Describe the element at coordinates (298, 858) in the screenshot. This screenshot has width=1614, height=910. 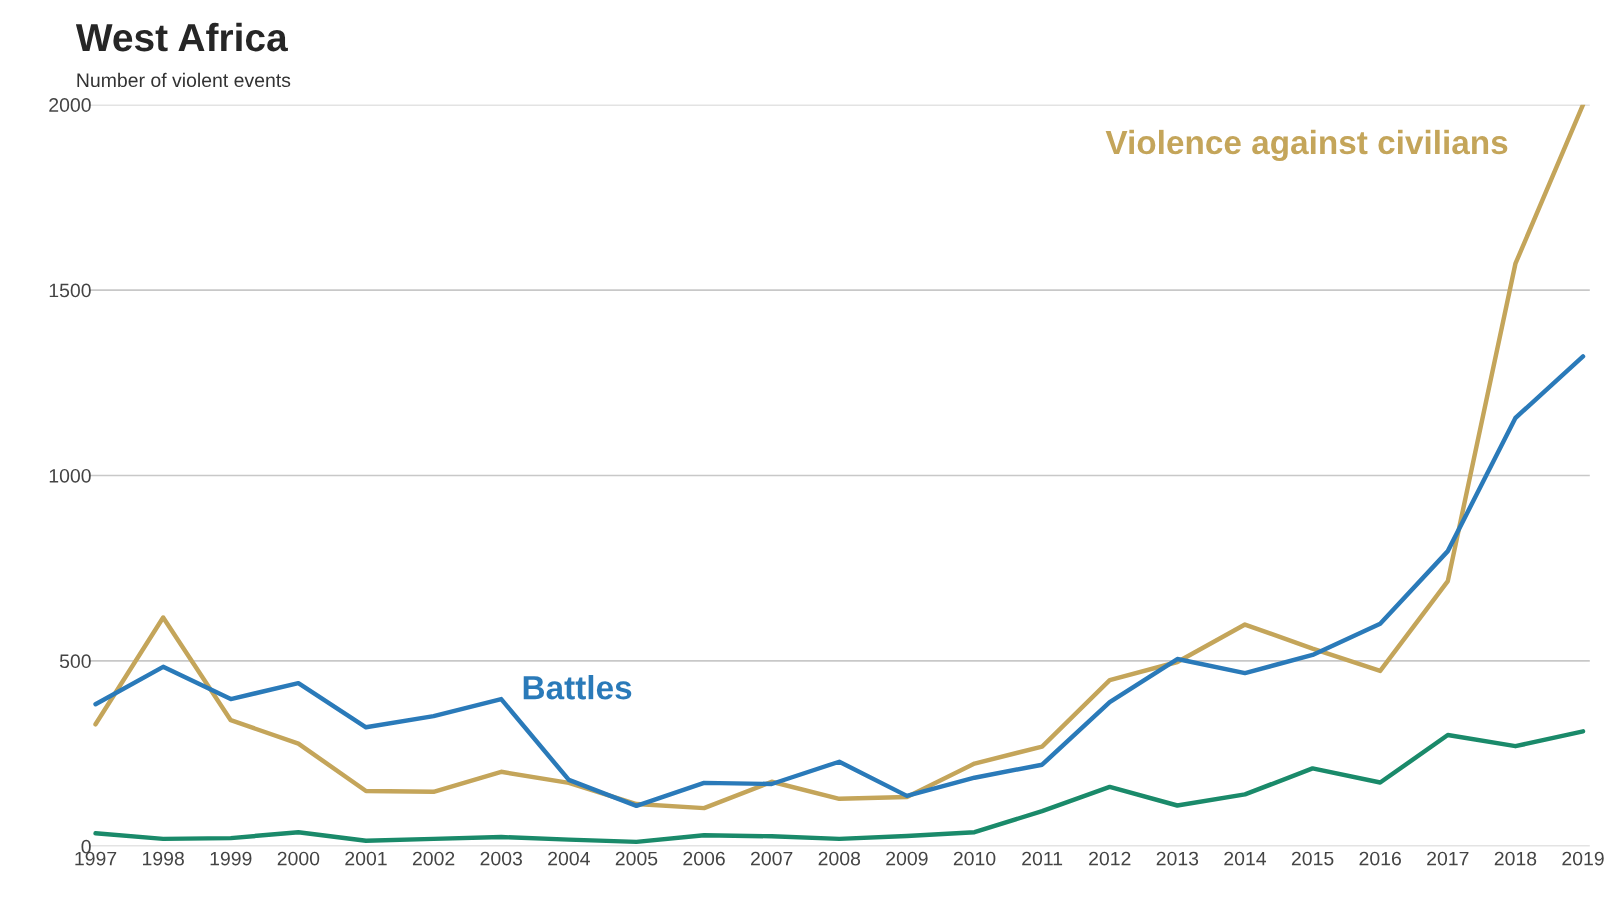
I see `x-tick-label: 2000` at that location.